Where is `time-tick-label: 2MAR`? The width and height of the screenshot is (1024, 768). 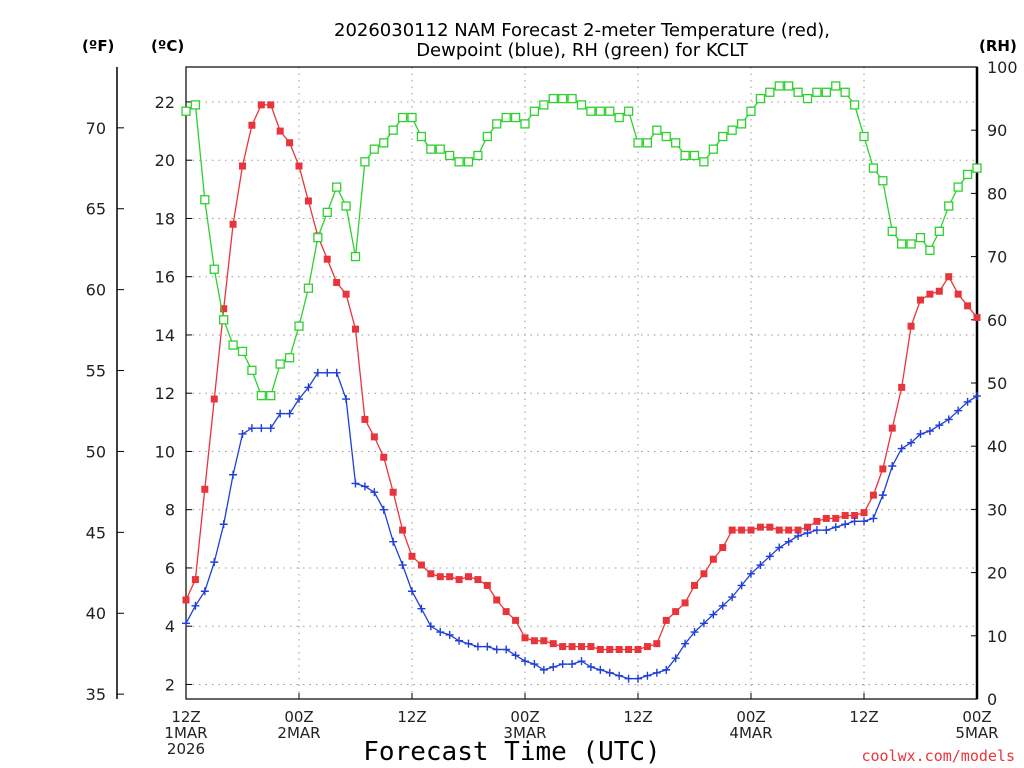
time-tick-label: 2MAR is located at coordinates (298, 733).